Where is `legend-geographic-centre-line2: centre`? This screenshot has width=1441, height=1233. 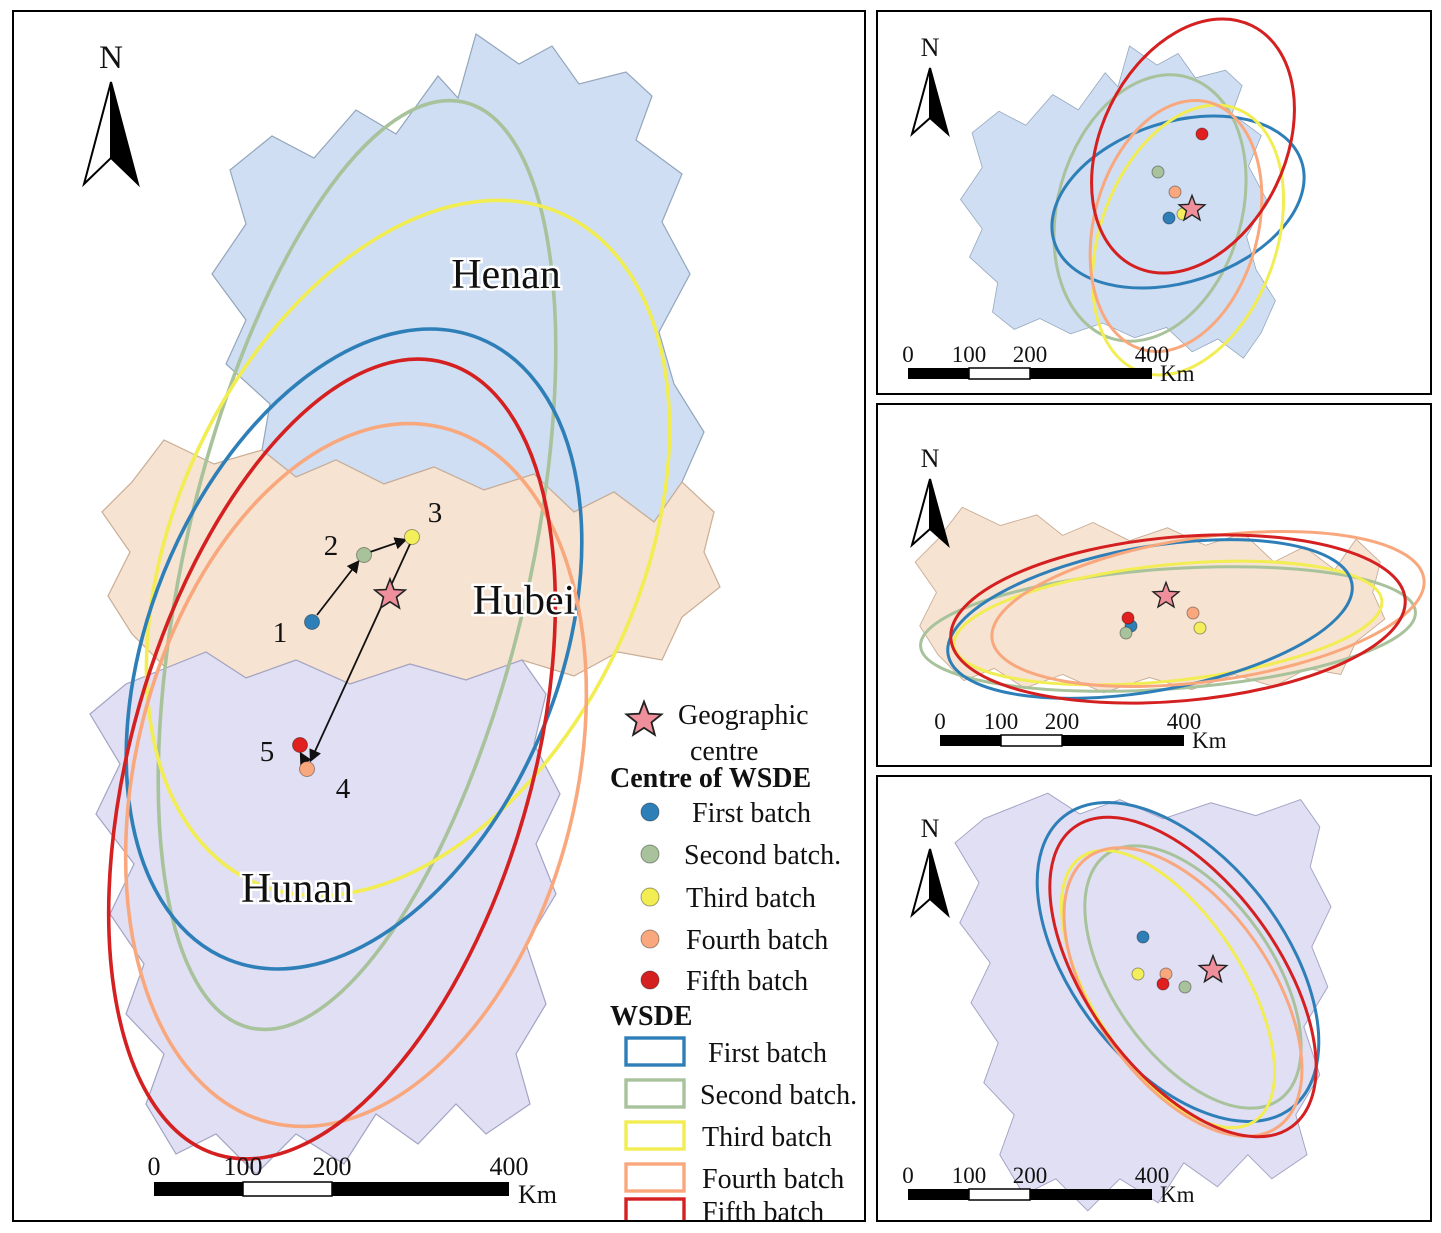
legend-geographic-centre-line2: centre is located at coordinates (724, 751).